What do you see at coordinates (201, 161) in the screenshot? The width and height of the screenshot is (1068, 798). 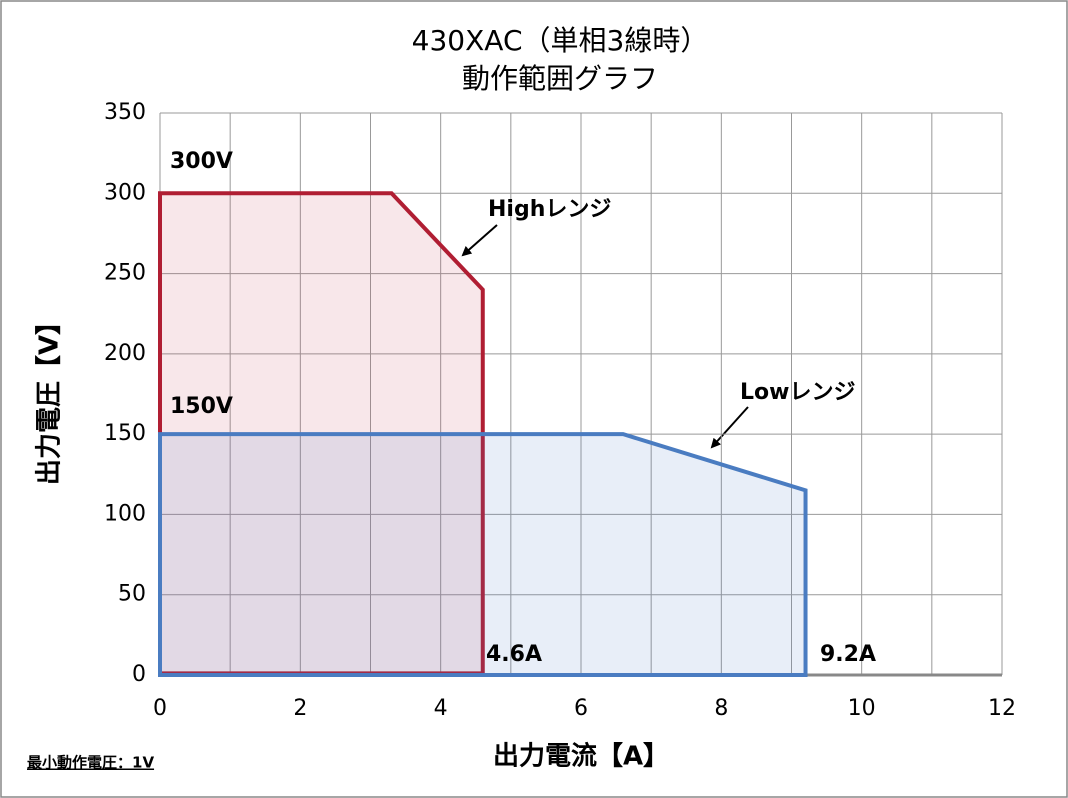 I see `annotation: 300V` at bounding box center [201, 161].